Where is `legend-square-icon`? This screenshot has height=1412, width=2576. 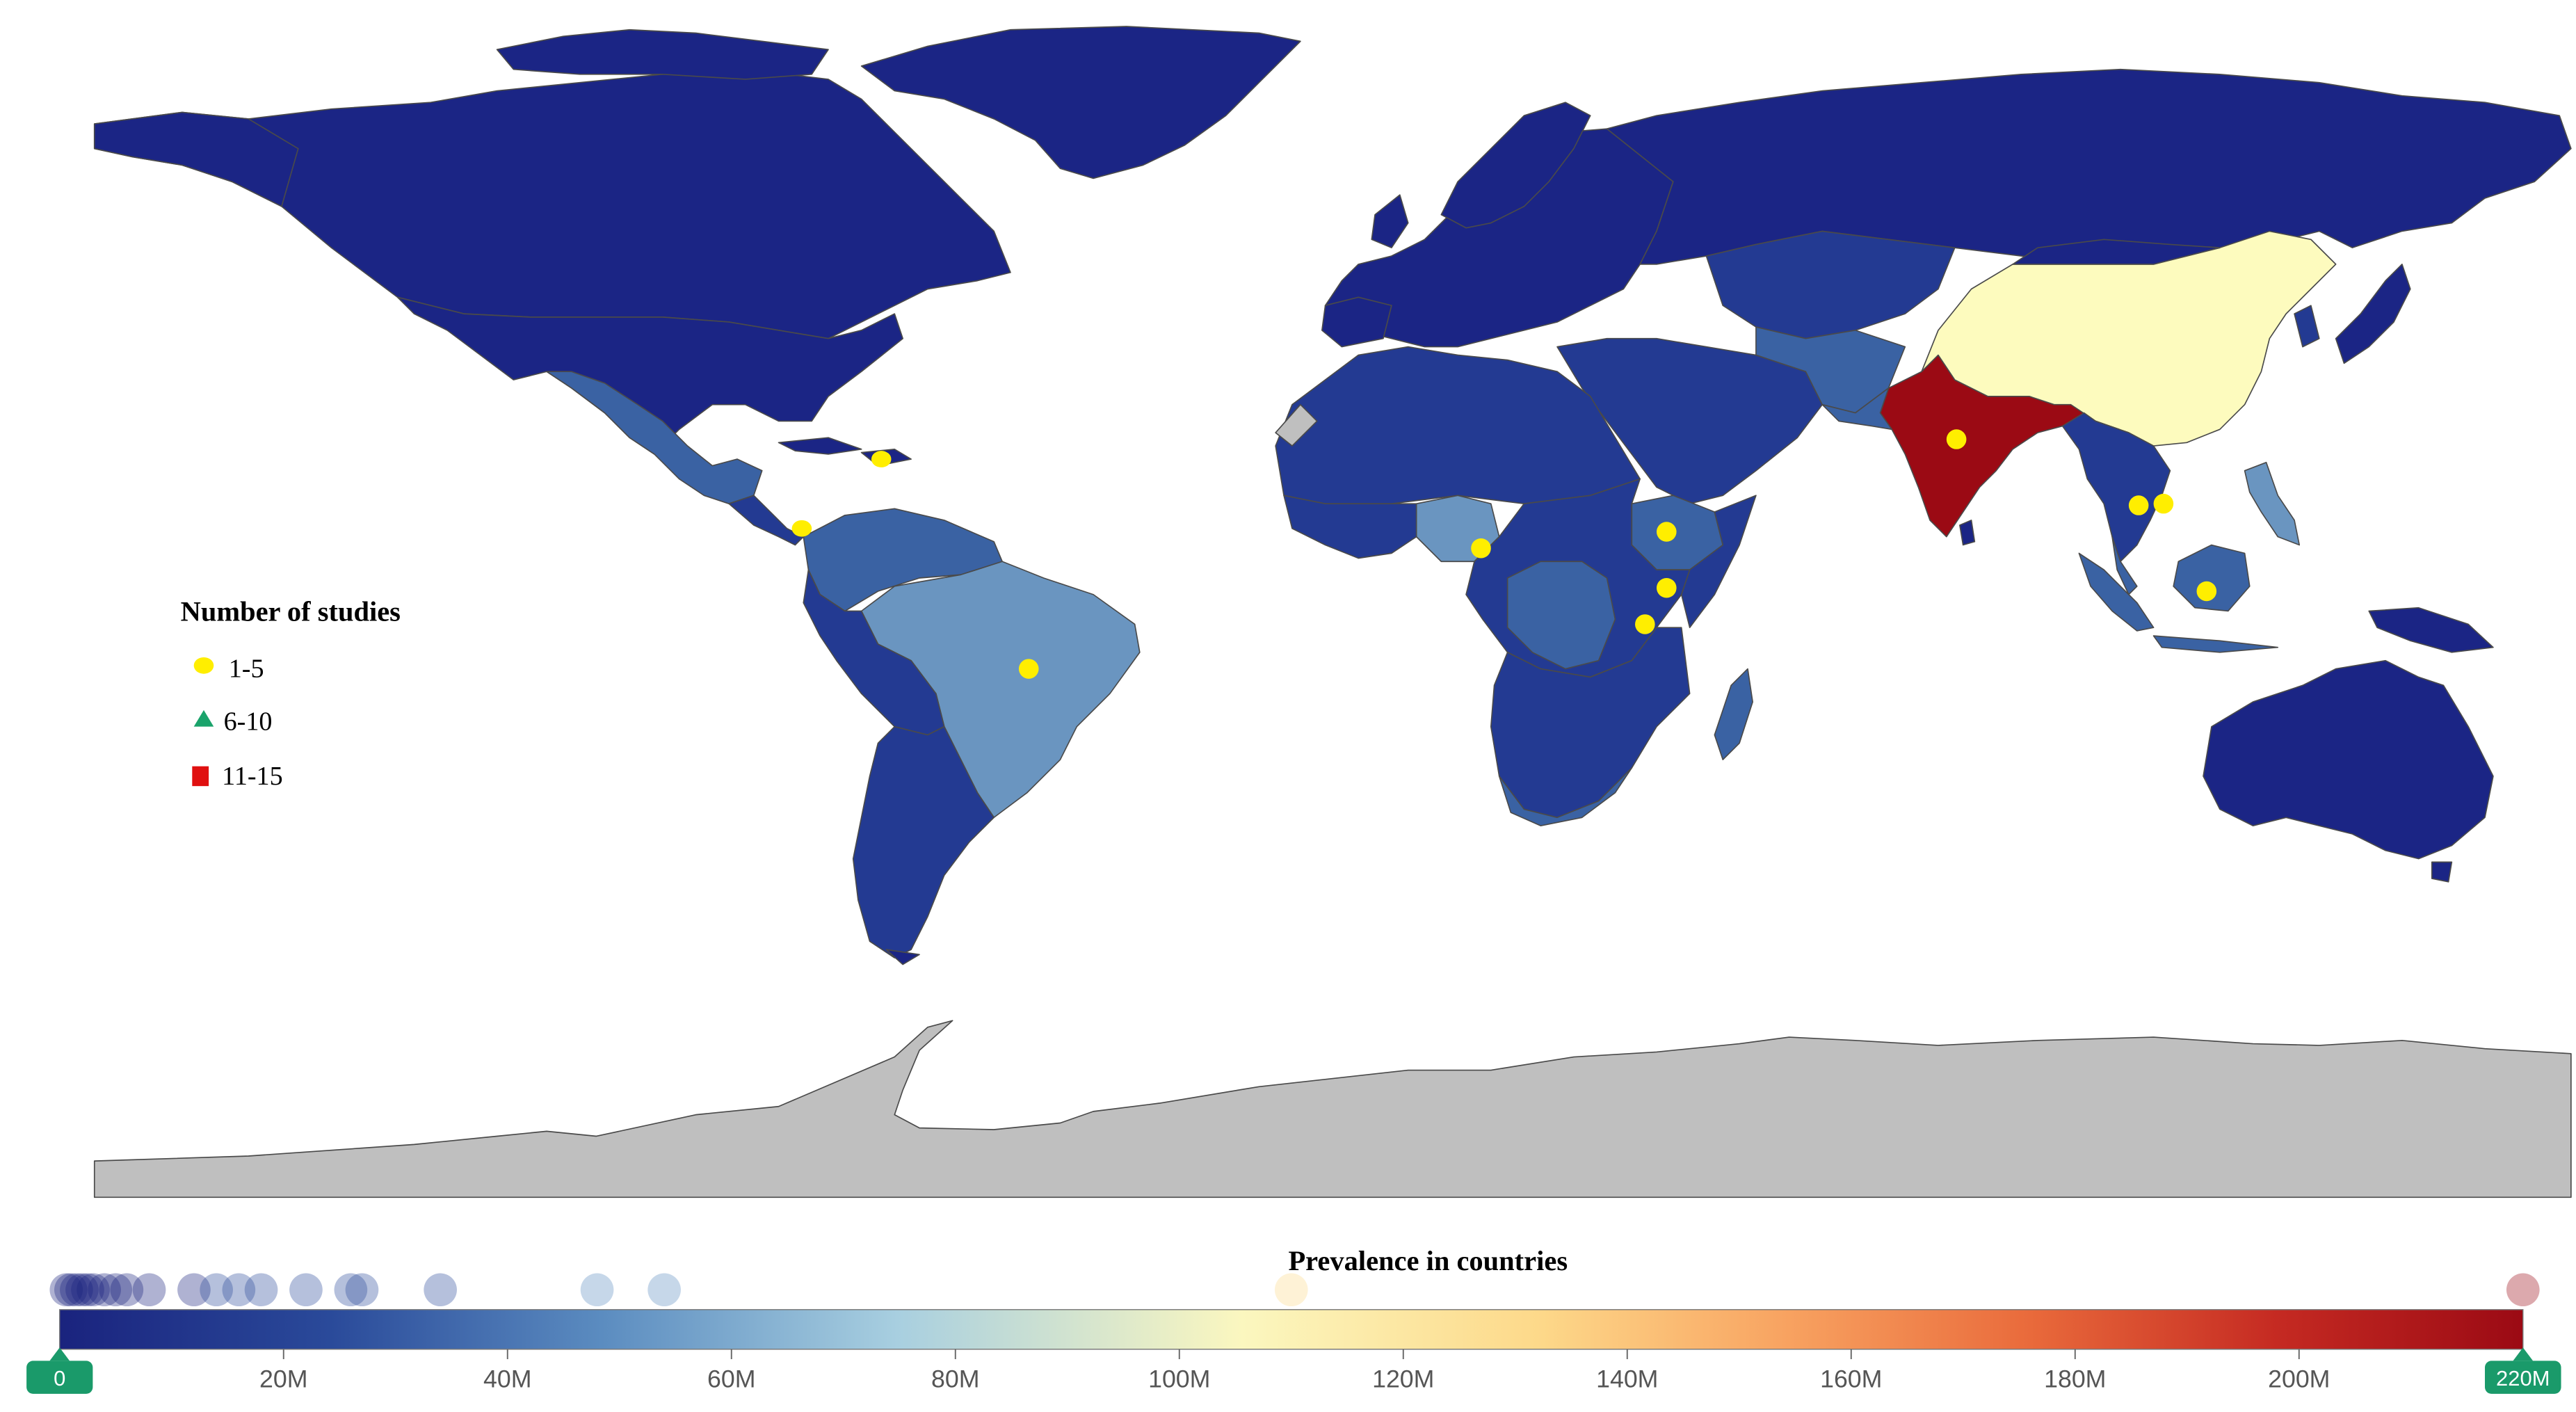
legend-square-icon is located at coordinates (201, 776).